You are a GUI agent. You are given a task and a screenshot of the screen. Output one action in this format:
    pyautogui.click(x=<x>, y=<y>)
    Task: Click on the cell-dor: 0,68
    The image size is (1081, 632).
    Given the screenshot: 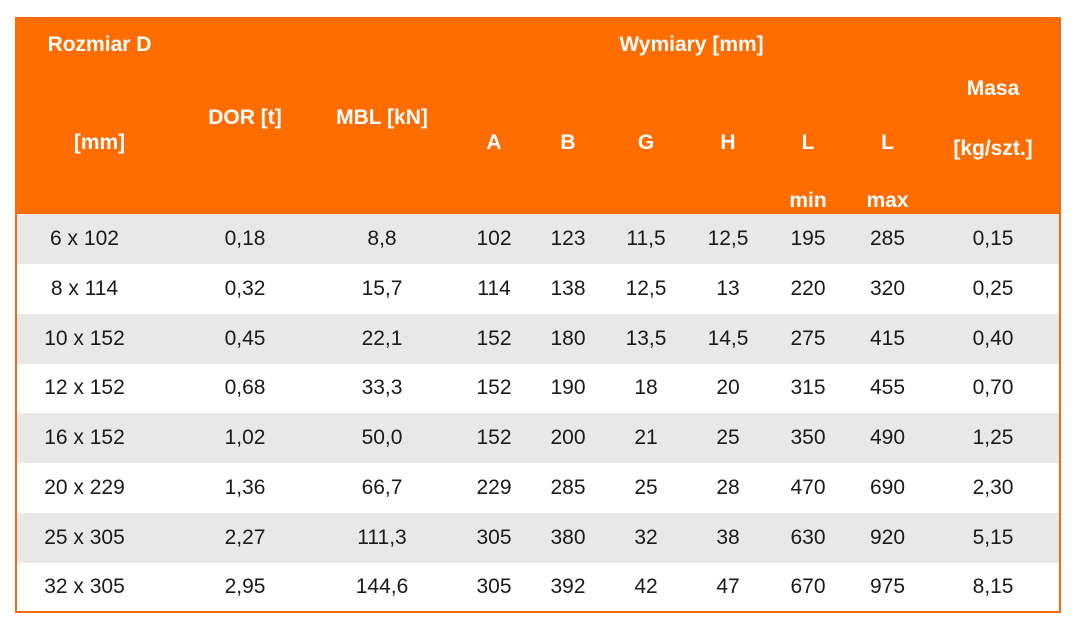 What is the action you would take?
    pyautogui.click(x=245, y=388)
    